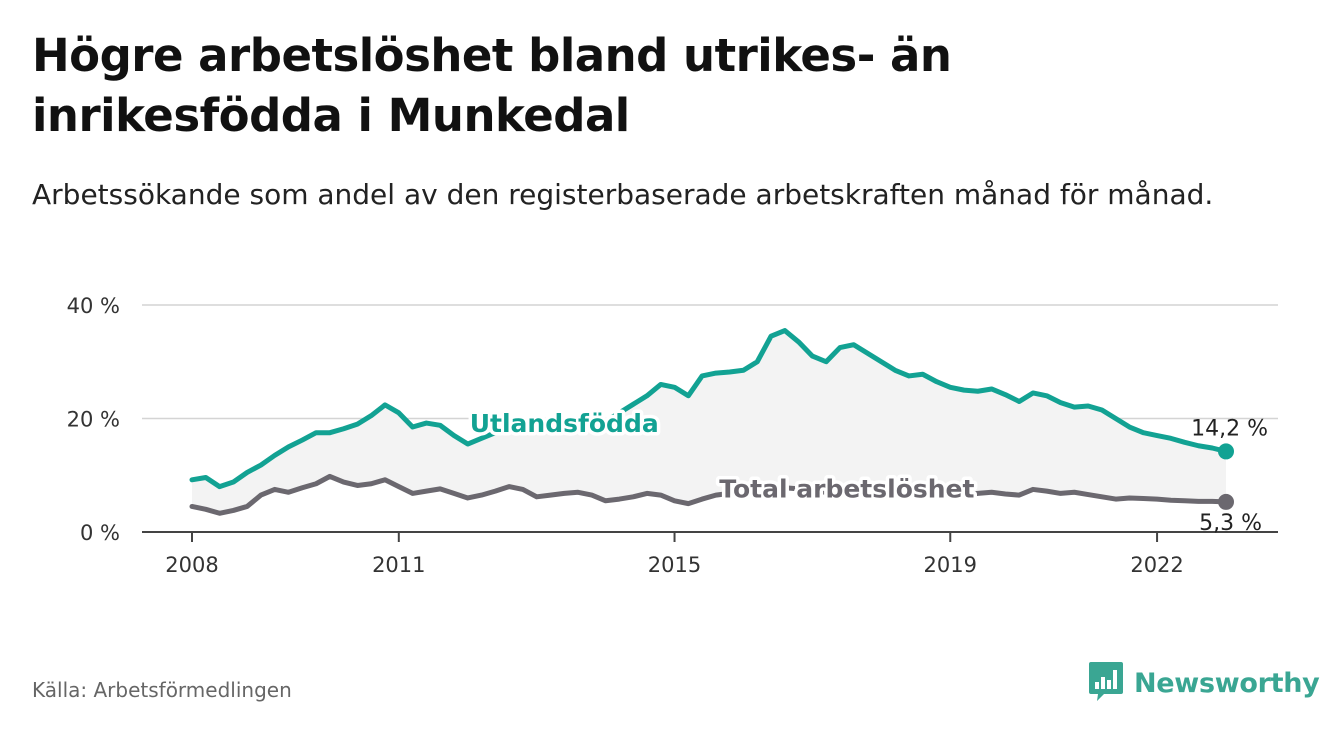  I want to click on series-label-halo: Utlandsfödda, so click(564, 423).